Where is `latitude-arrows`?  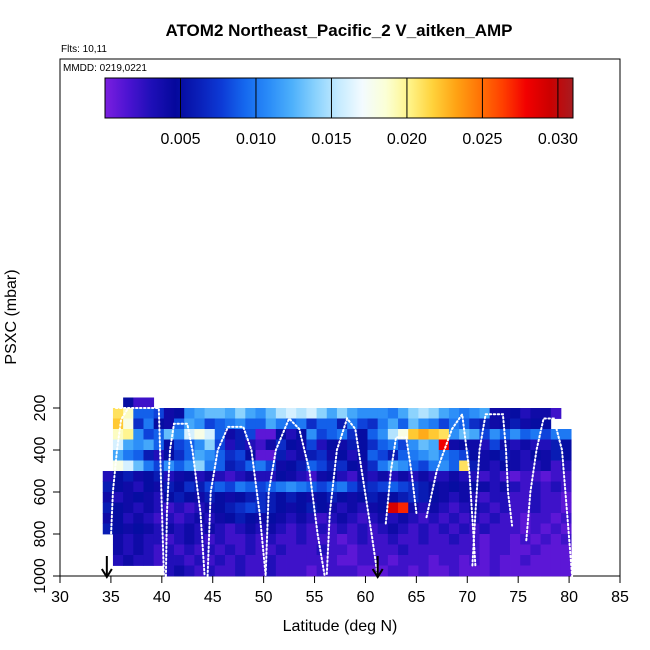 latitude-arrows is located at coordinates (242, 567).